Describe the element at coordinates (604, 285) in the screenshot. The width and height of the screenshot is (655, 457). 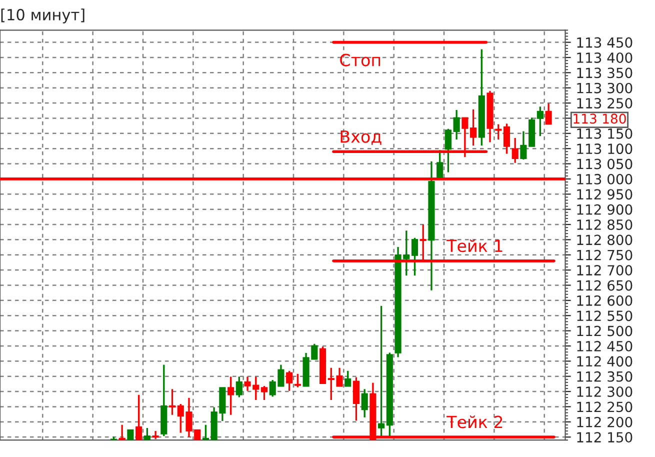
I see `y-tick-label: 112 650` at that location.